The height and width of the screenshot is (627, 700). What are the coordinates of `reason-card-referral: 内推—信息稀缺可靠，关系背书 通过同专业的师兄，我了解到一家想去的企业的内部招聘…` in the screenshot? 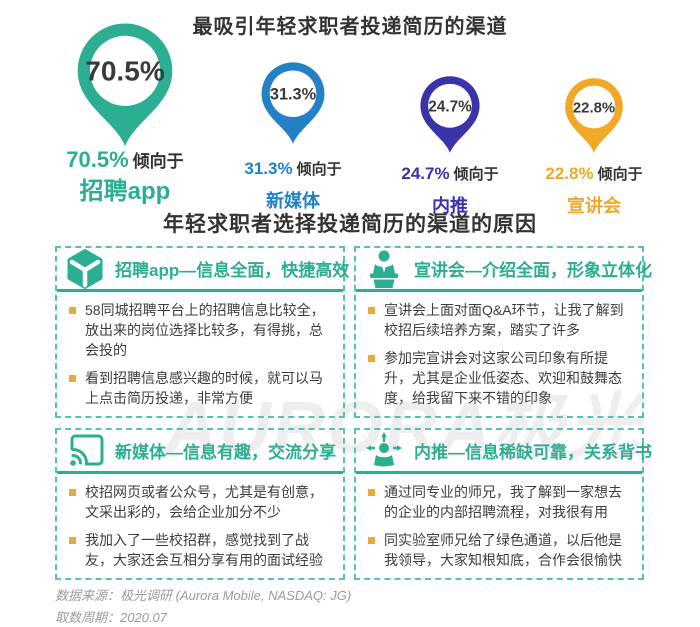 It's located at (503, 504).